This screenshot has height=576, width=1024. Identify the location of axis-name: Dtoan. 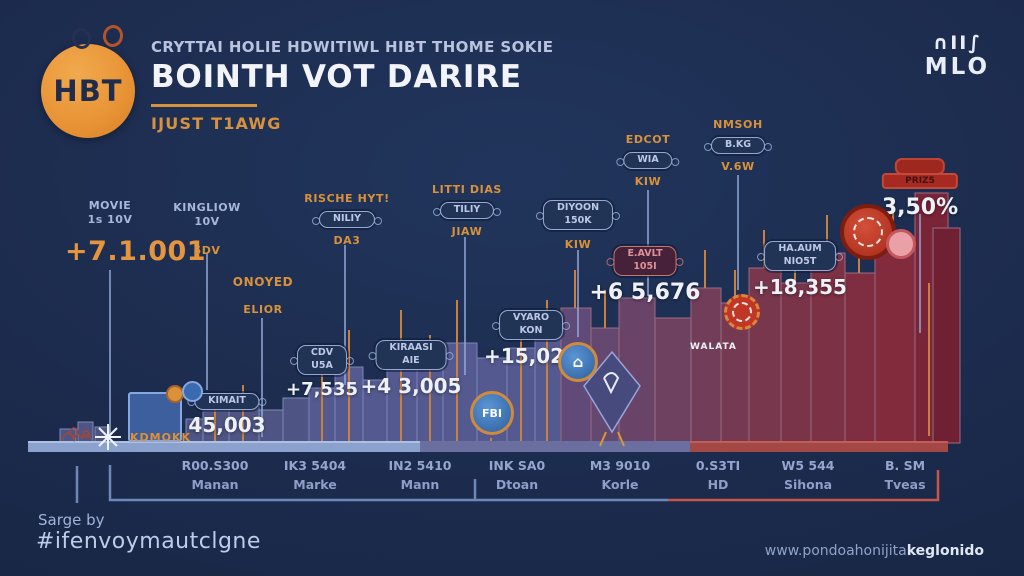
(517, 484).